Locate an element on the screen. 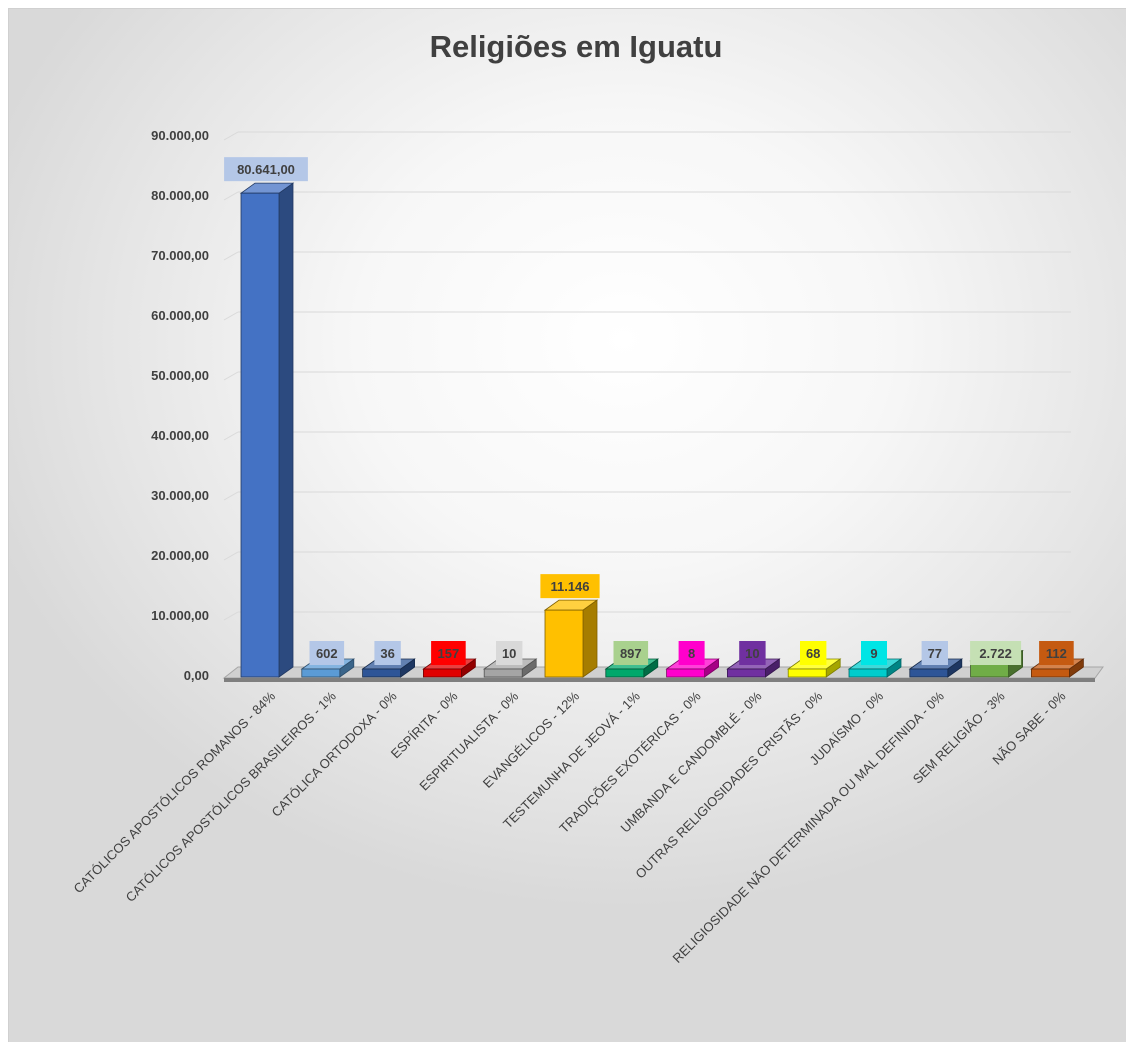 This screenshot has width=1126, height=1043. data-label: 9 is located at coordinates (874, 653).